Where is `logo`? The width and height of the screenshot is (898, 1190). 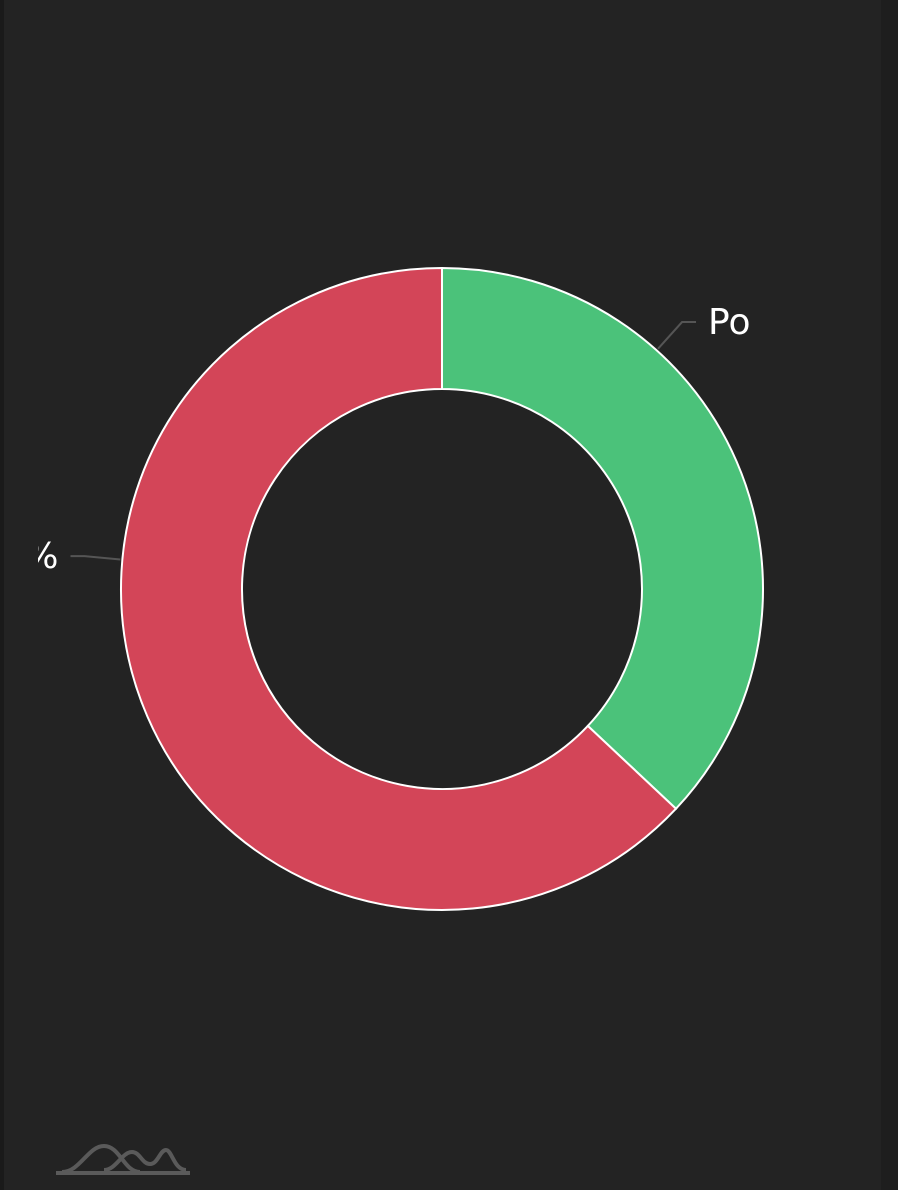
logo is located at coordinates (123, 1159).